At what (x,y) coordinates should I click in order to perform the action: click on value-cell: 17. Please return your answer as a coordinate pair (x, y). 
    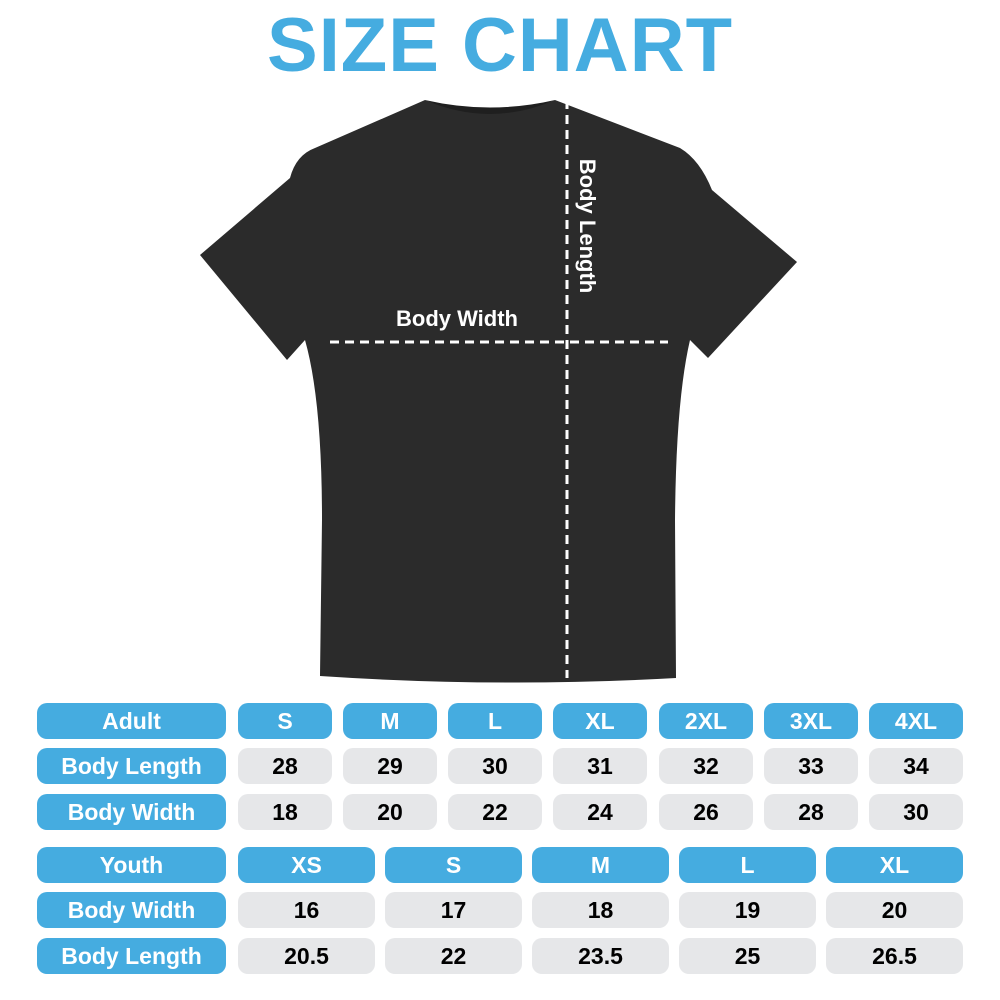
    Looking at the image, I should click on (453, 910).